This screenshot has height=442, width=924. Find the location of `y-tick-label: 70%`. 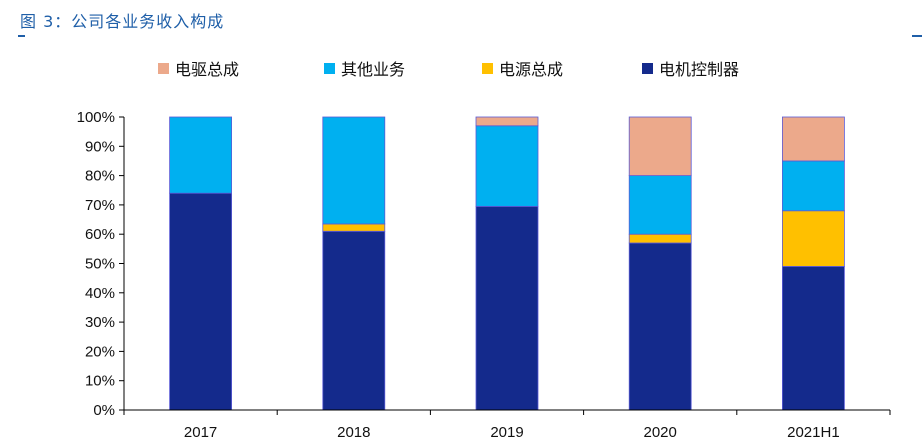

y-tick-label: 70% is located at coordinates (100, 205).